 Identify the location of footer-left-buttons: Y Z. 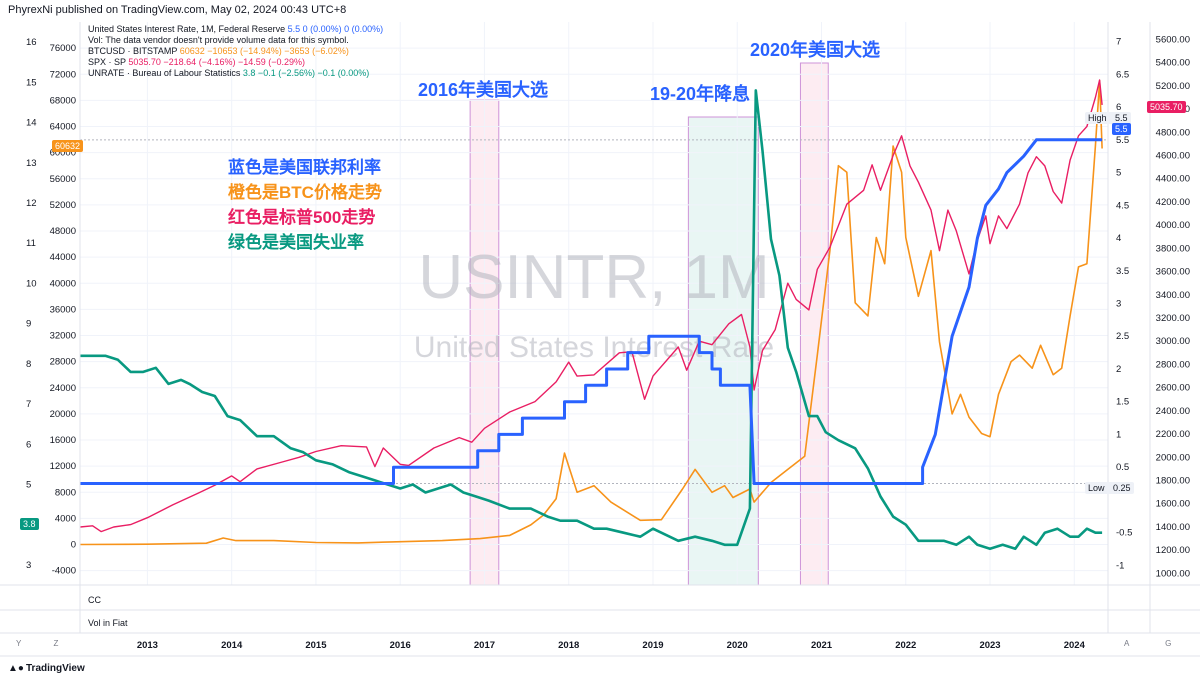
(37, 643).